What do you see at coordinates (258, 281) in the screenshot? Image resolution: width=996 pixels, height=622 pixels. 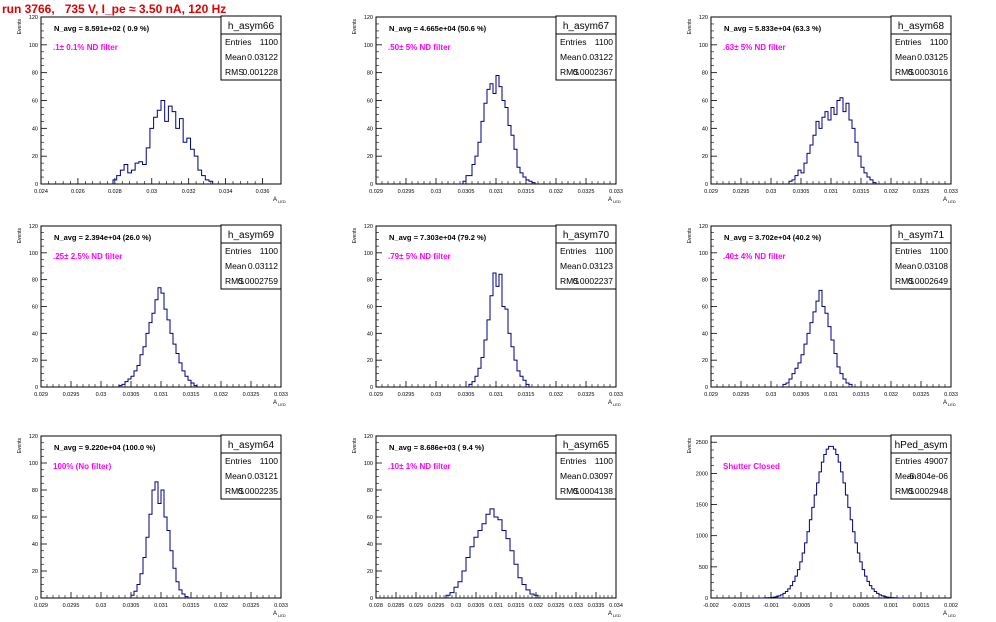 I see `stats-value: 0.0002759` at bounding box center [258, 281].